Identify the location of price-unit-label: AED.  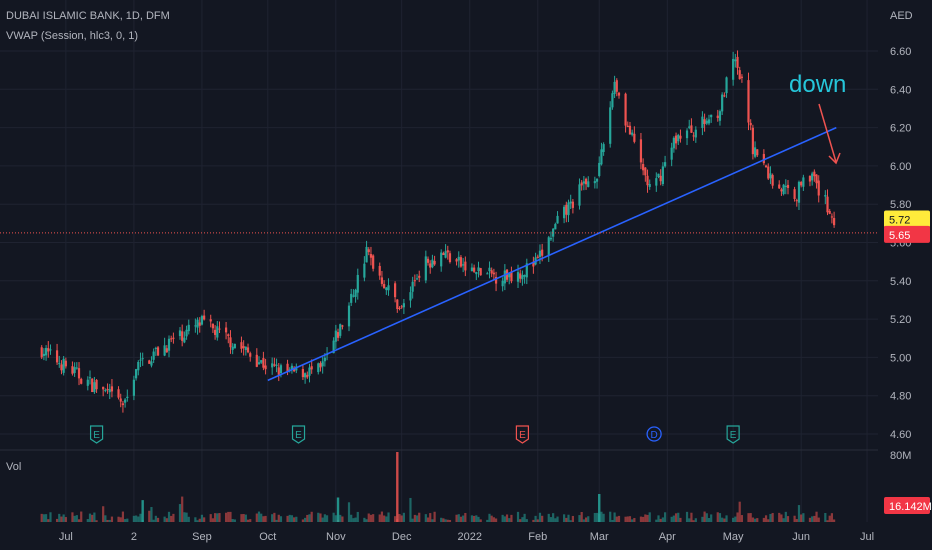
(901, 16).